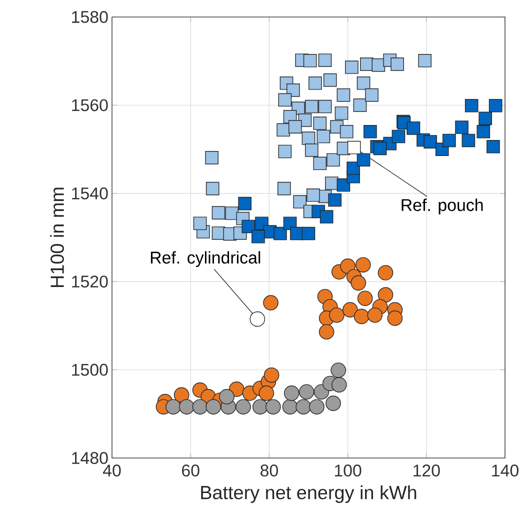 This screenshot has height=528, width=530. I want to click on x-tick-label: 120, so click(427, 470).